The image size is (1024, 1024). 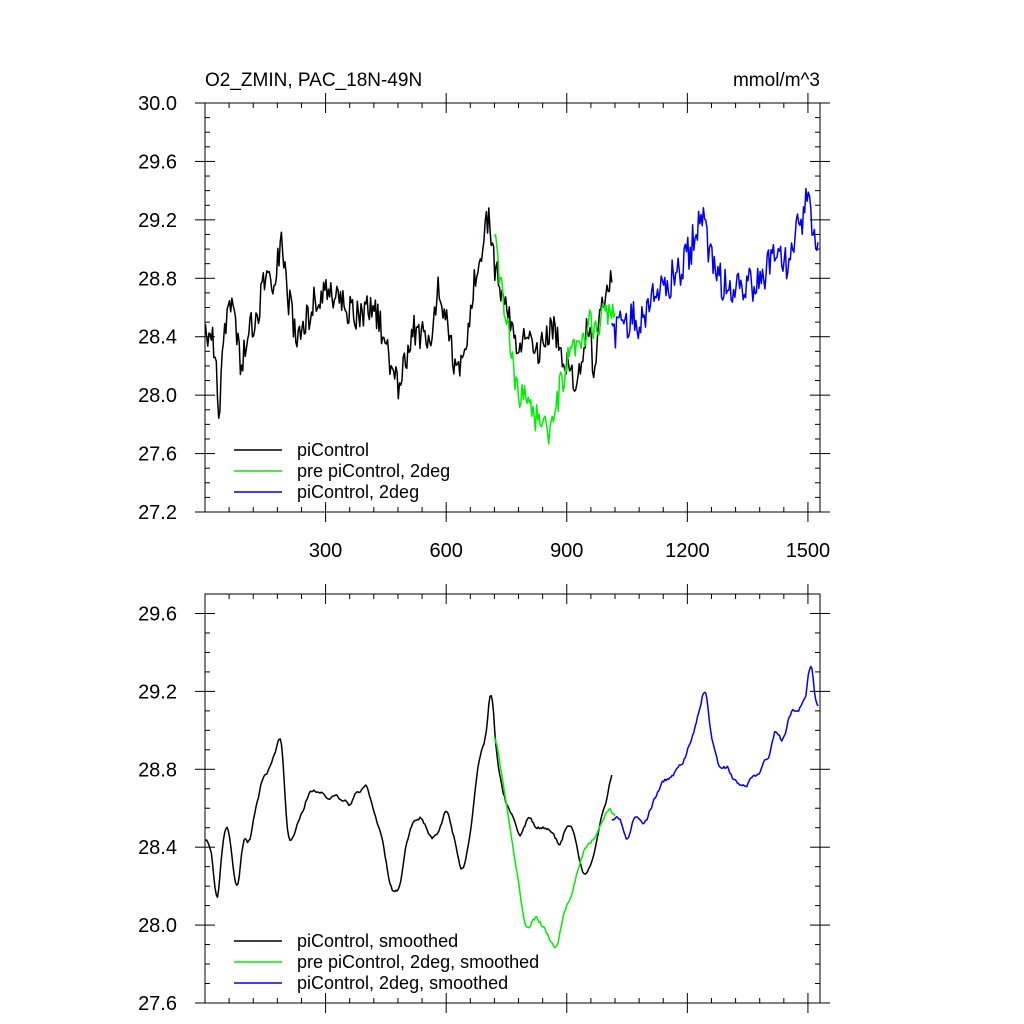 What do you see at coordinates (687, 551) in the screenshot?
I see `x-tick-label: 1200` at bounding box center [687, 551].